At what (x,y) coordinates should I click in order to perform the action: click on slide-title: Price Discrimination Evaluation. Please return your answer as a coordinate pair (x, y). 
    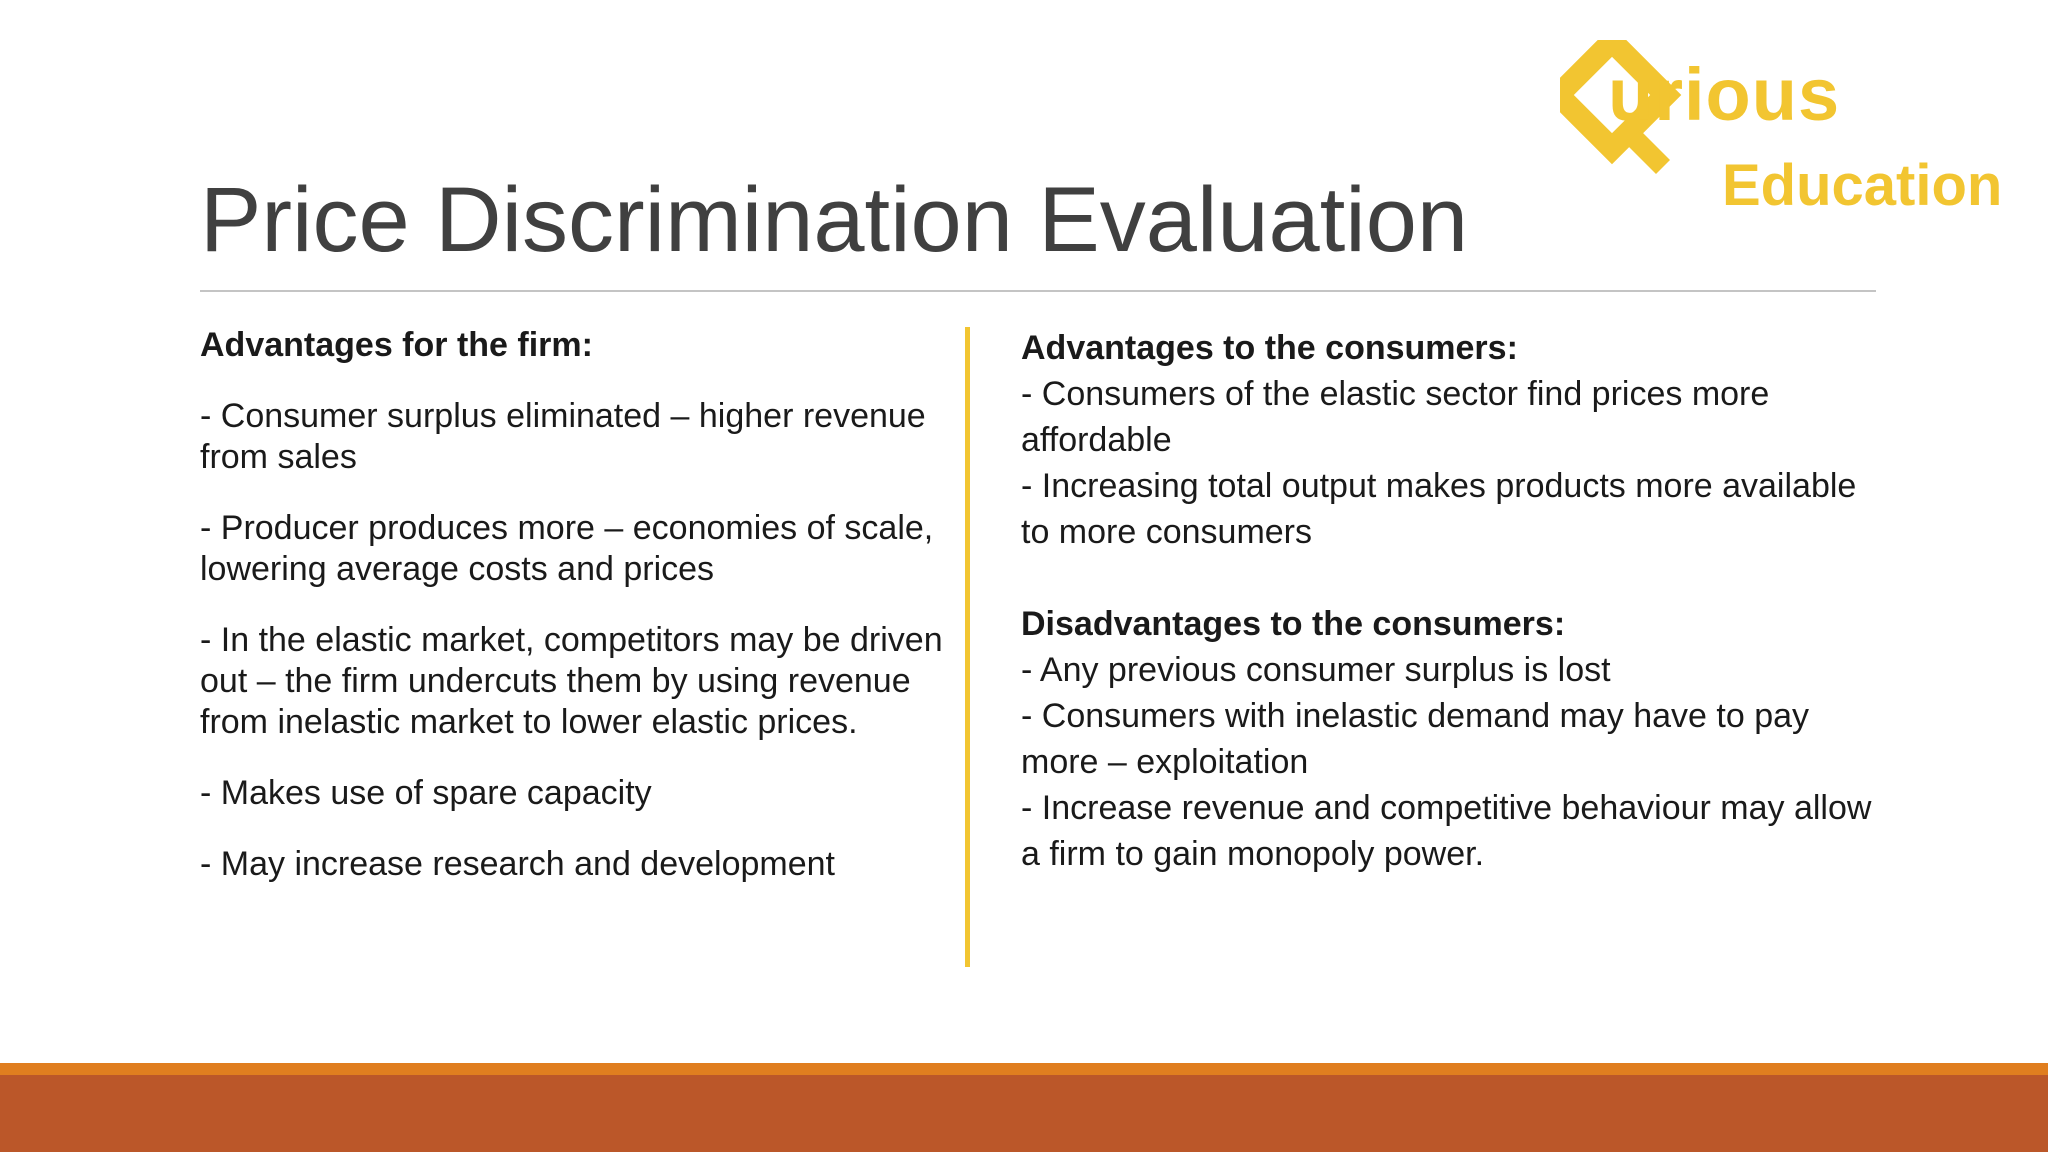
    Looking at the image, I should click on (834, 220).